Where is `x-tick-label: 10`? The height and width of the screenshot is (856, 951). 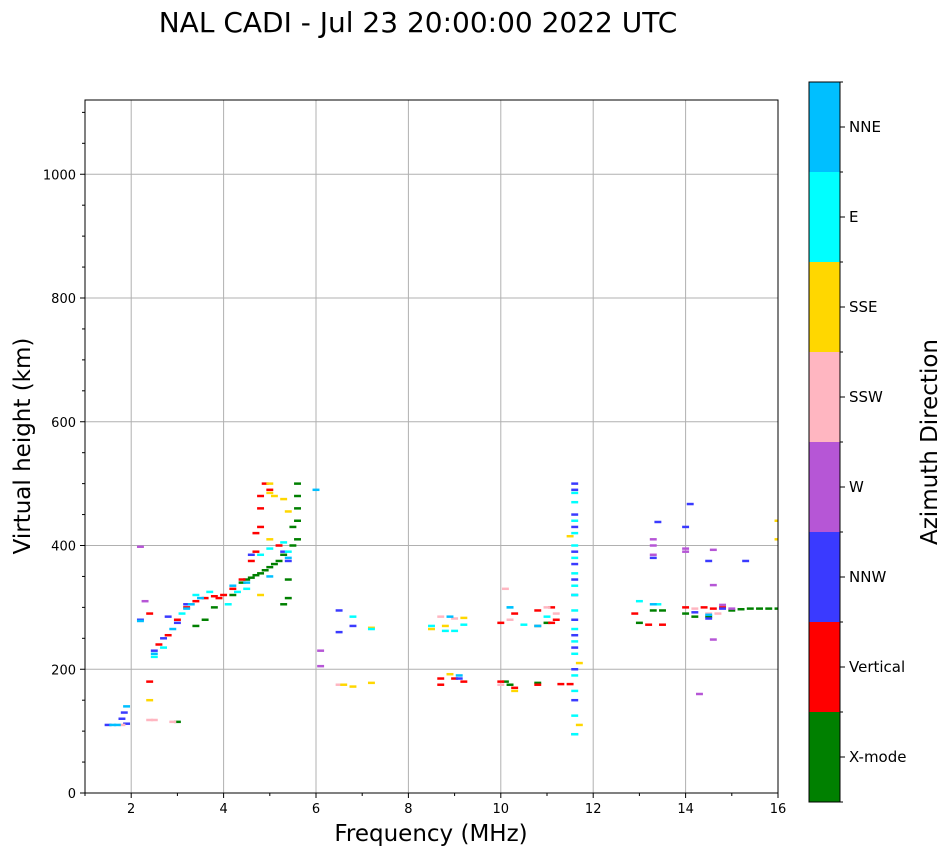
x-tick-label: 10 is located at coordinates (501, 809).